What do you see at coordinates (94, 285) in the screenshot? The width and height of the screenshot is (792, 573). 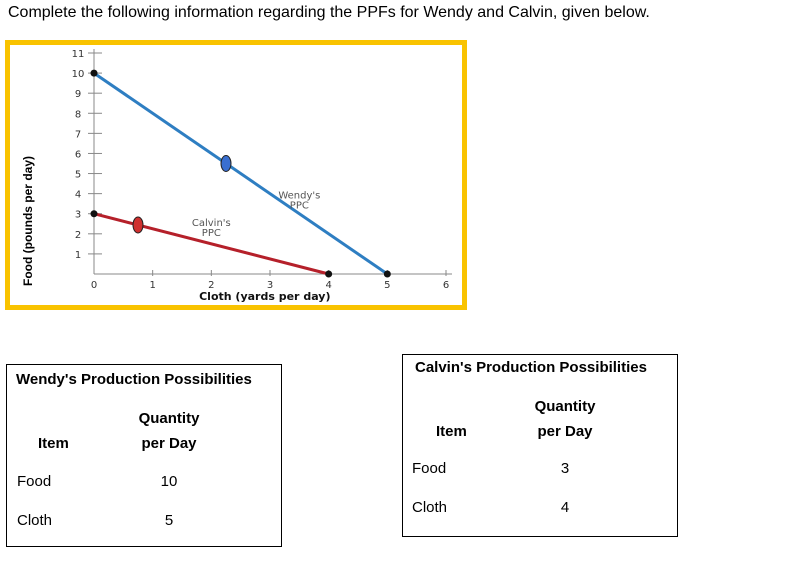 I see `x-tick-label: 0` at bounding box center [94, 285].